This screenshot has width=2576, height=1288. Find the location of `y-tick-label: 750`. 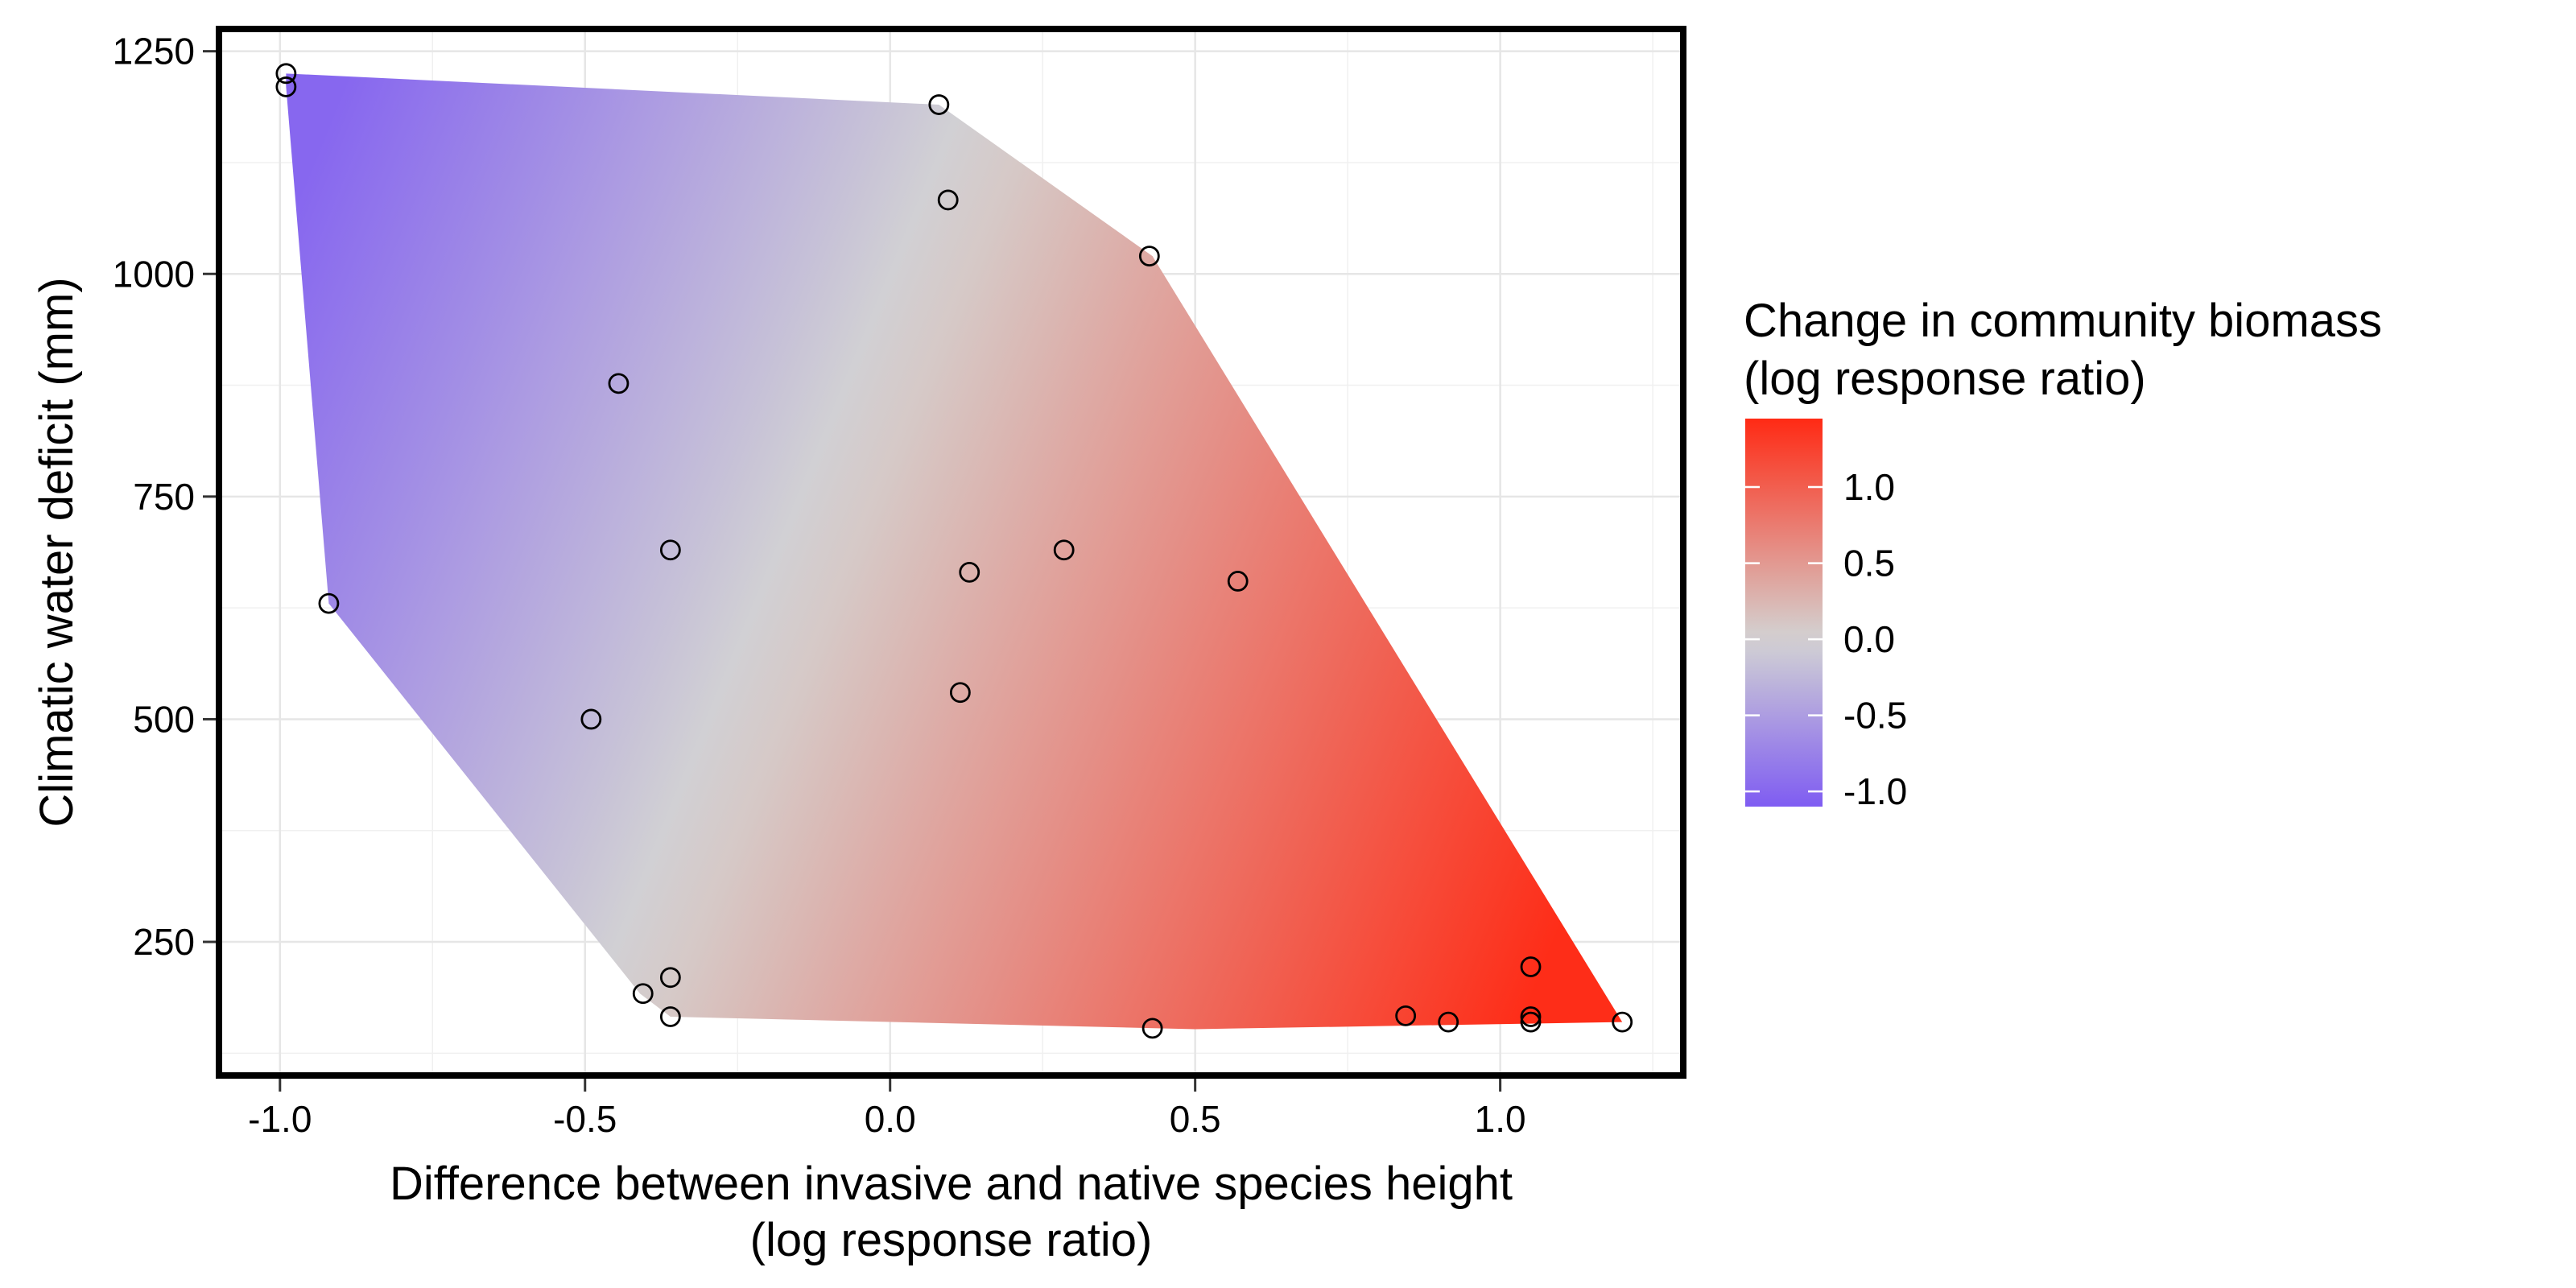

y-tick-label: 750 is located at coordinates (164, 497).